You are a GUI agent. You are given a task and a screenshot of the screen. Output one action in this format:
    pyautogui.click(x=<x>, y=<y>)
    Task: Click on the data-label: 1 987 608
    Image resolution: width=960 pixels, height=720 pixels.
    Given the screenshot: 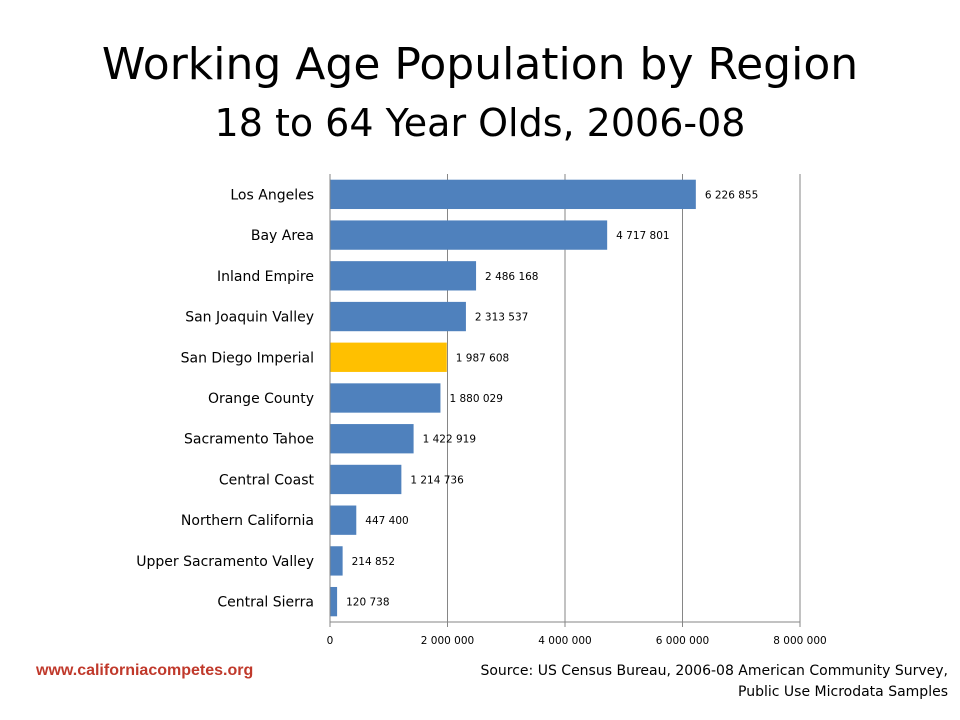 What is the action you would take?
    pyautogui.click(x=482, y=358)
    